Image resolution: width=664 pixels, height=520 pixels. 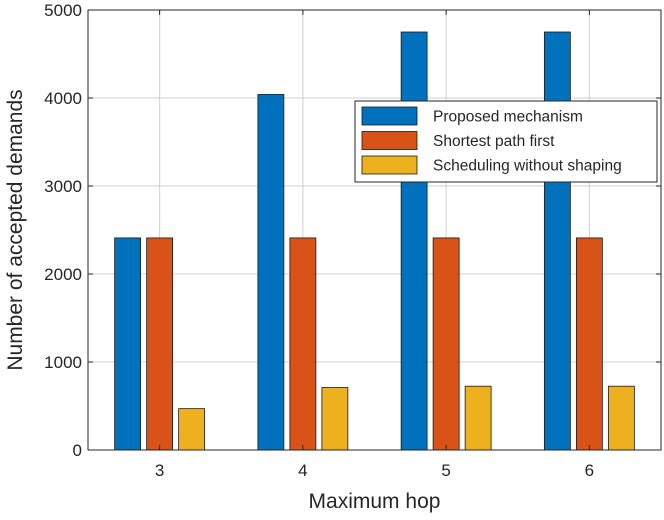 What do you see at coordinates (159, 470) in the screenshot?
I see `x-tick-label: 3` at bounding box center [159, 470].